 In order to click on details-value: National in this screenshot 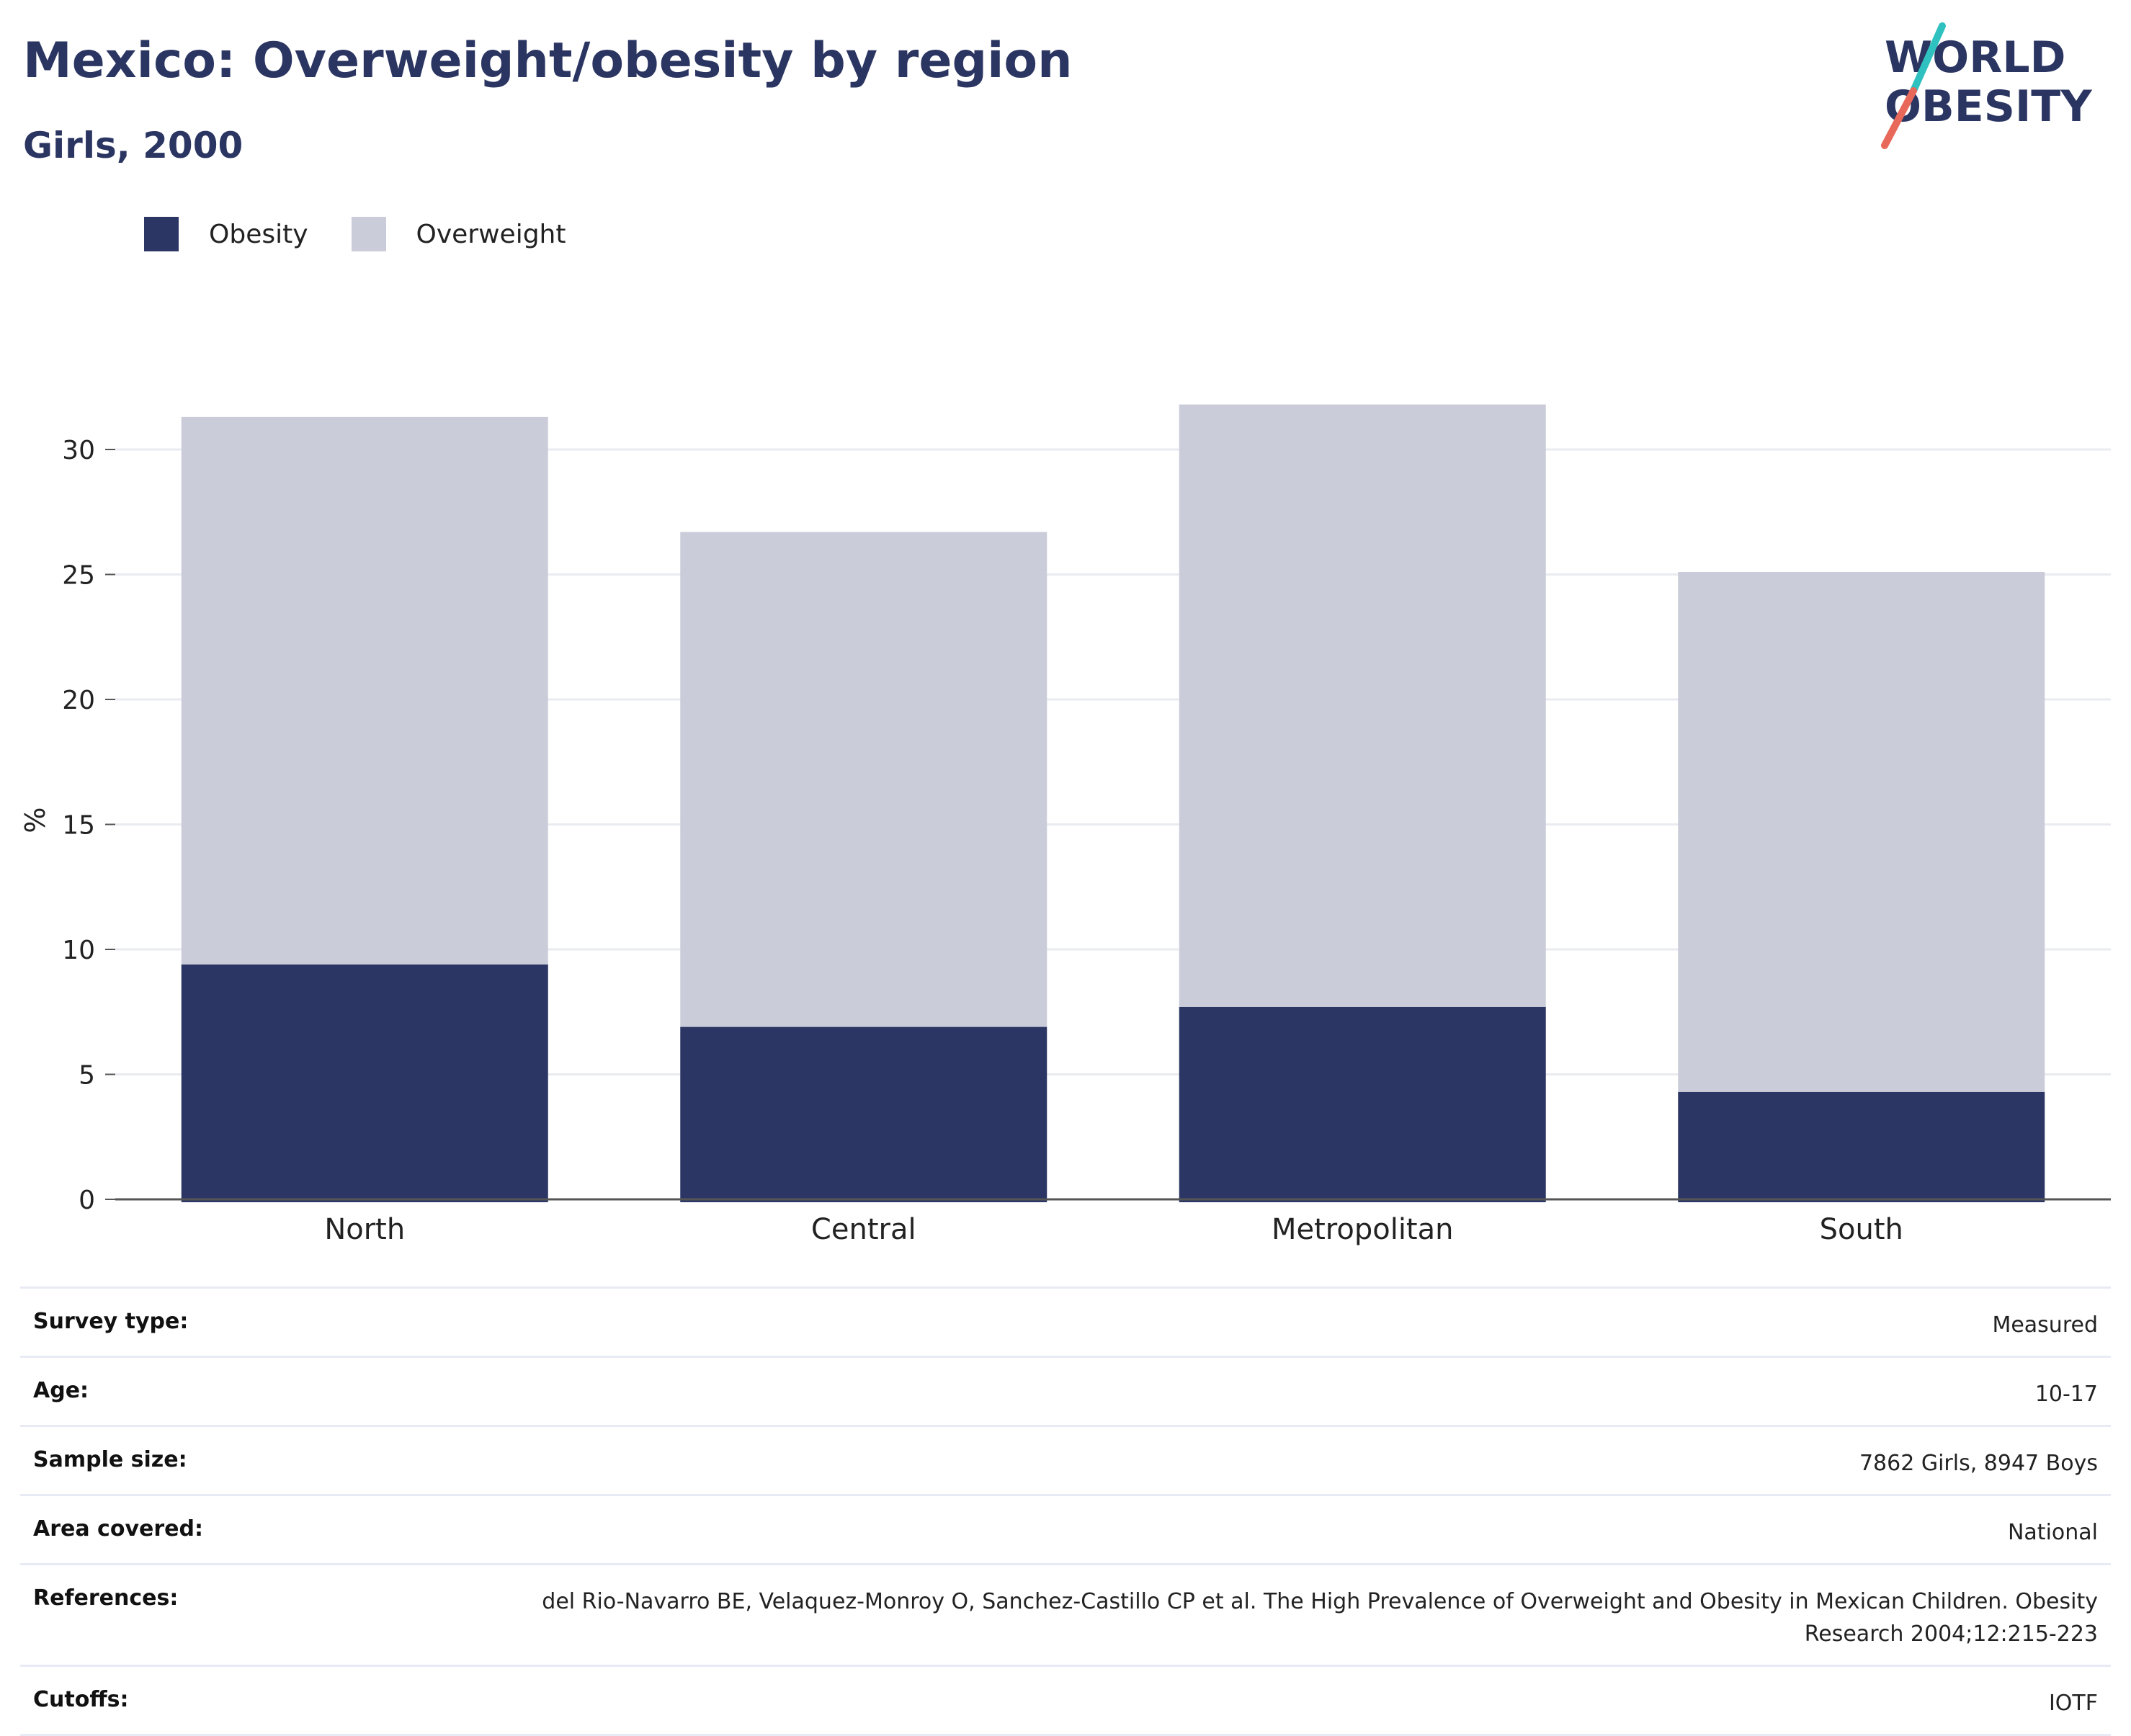, I will do `click(2052, 1533)`.